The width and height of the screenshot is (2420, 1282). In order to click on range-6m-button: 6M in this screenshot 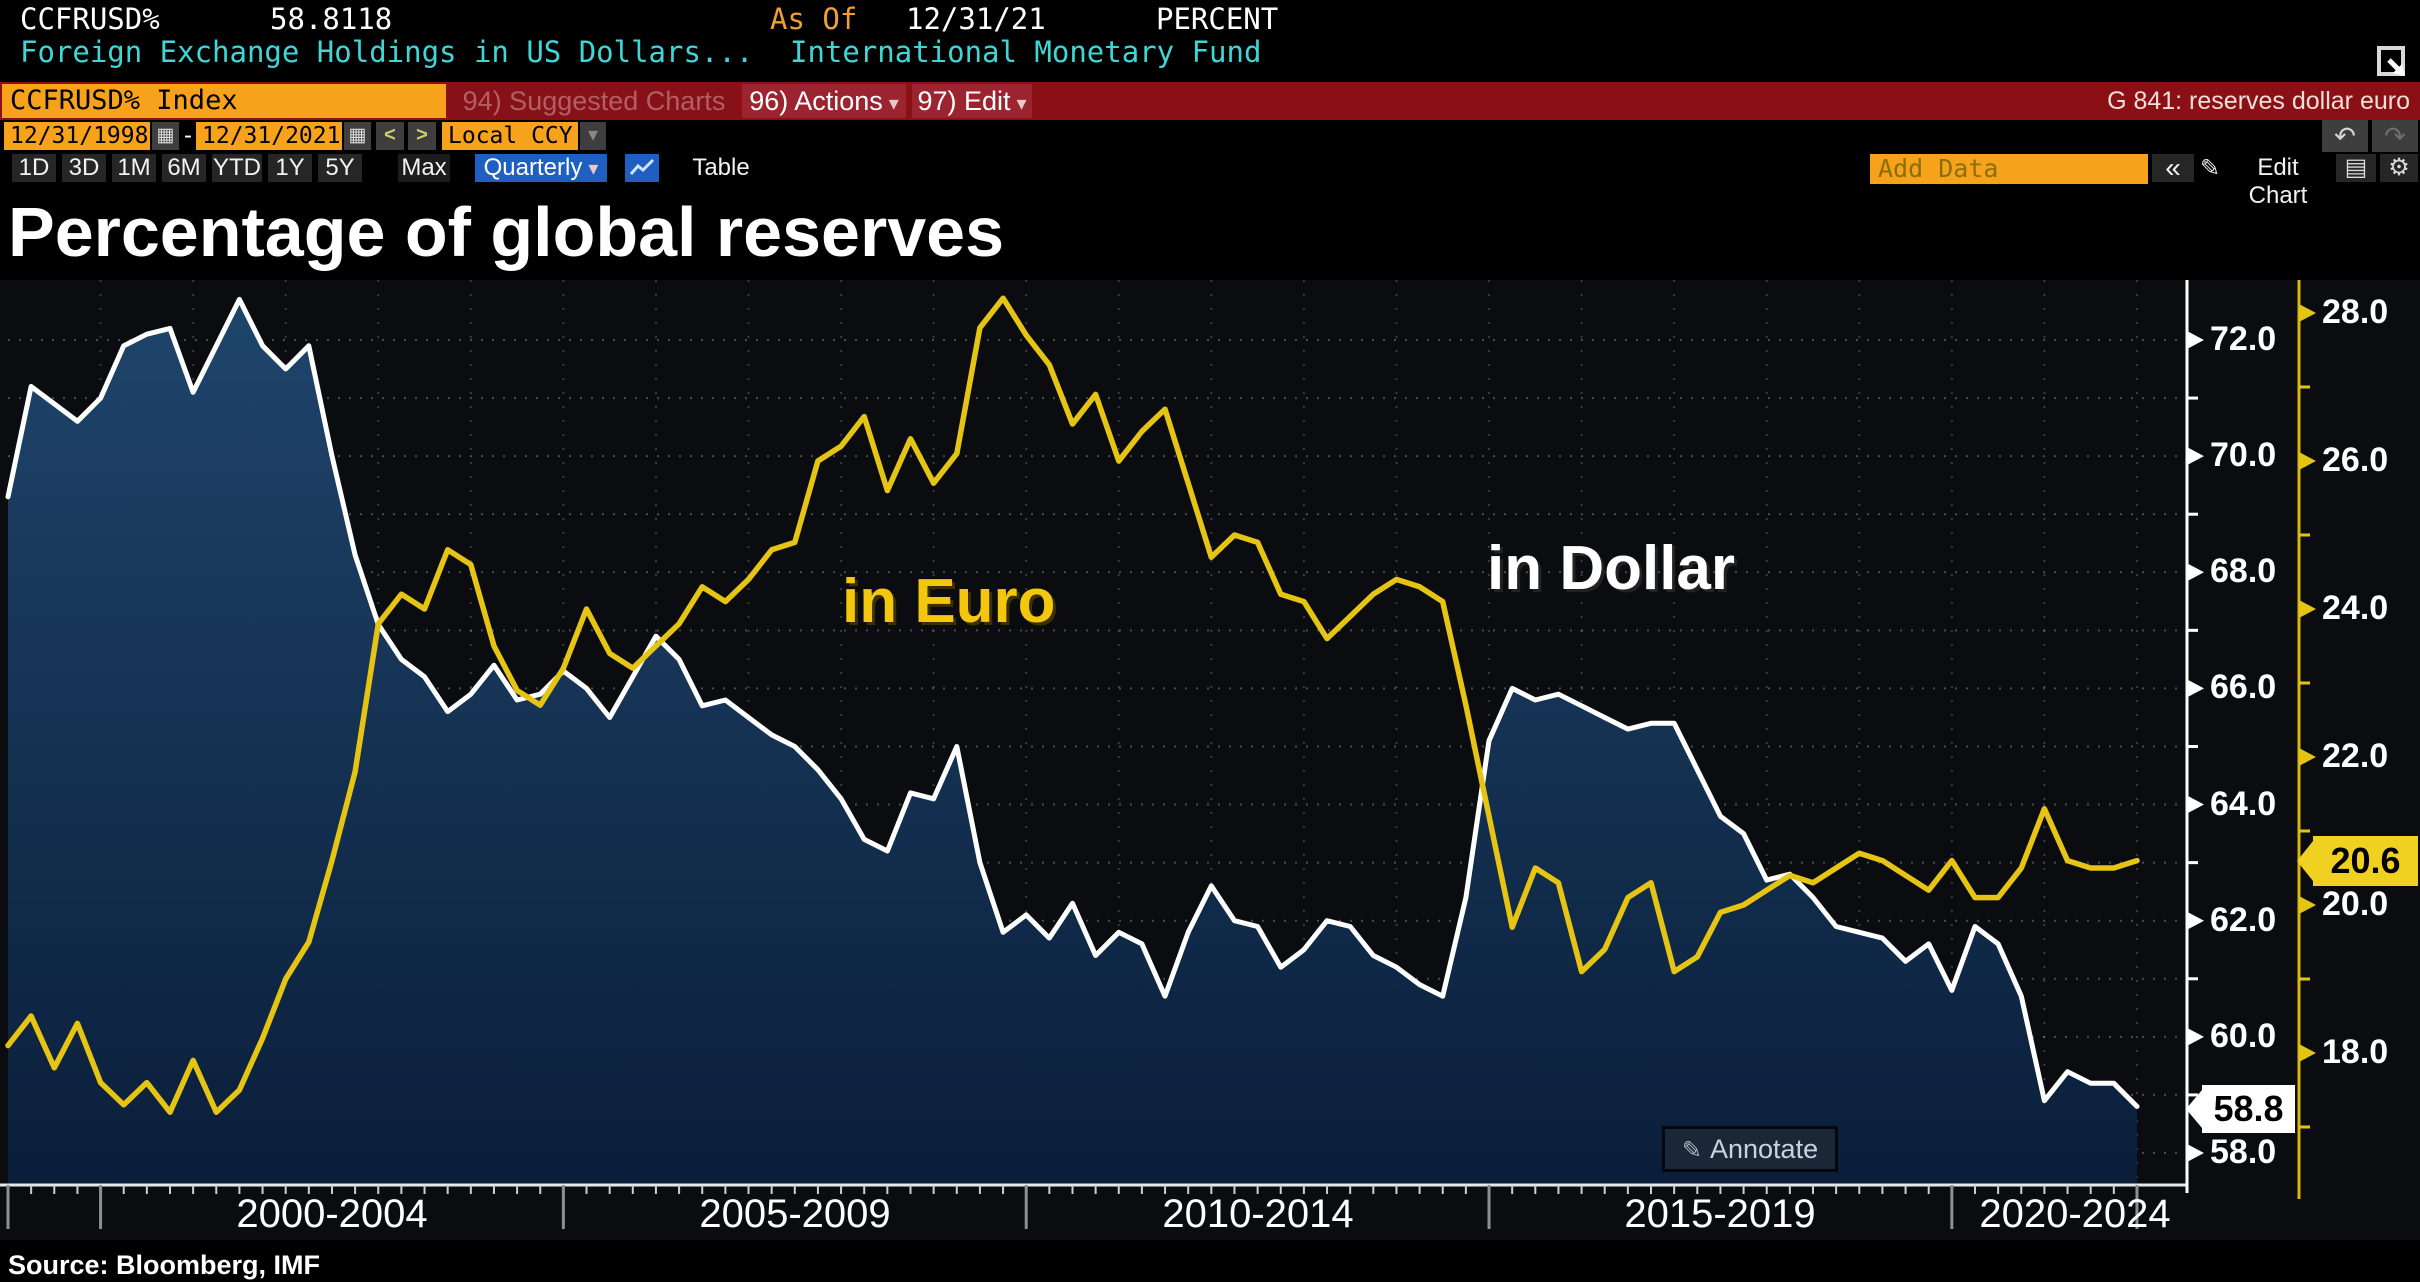, I will do `click(184, 168)`.